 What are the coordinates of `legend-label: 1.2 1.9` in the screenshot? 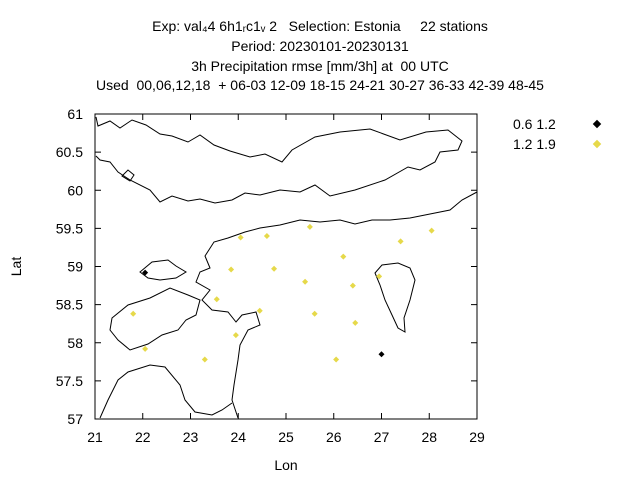 It's located at (534, 144).